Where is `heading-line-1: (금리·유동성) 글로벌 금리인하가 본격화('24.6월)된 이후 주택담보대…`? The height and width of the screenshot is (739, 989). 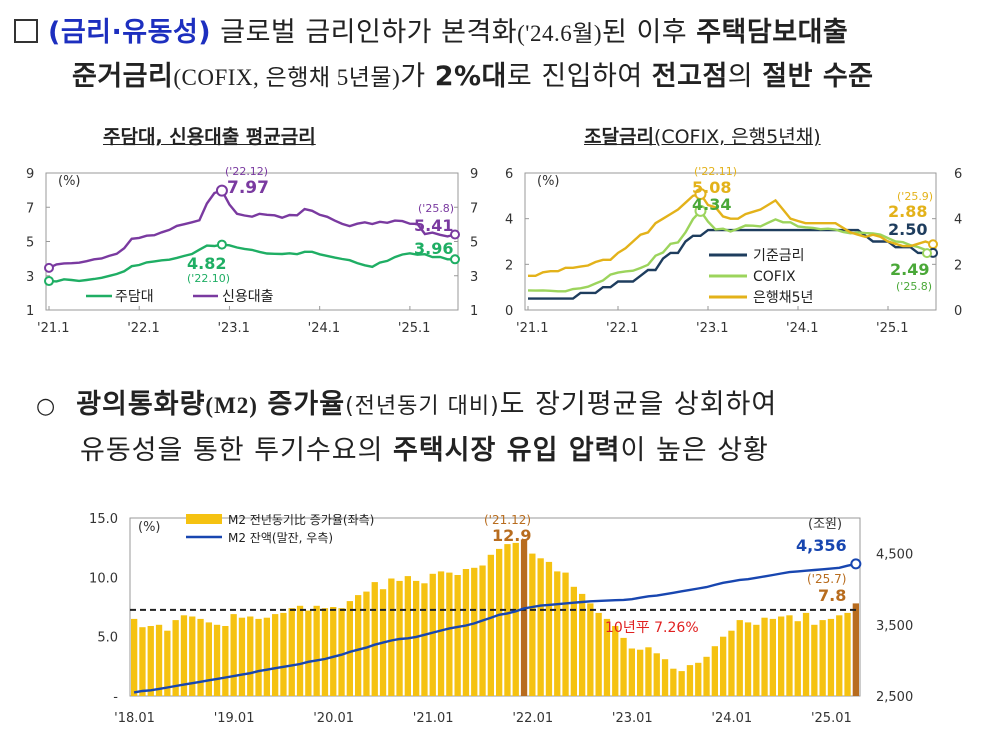 heading-line-1: (금리·유동성) 글로벌 금리인하가 본격화('24.6월)된 이후 주택담보대… is located at coordinates (431, 29).